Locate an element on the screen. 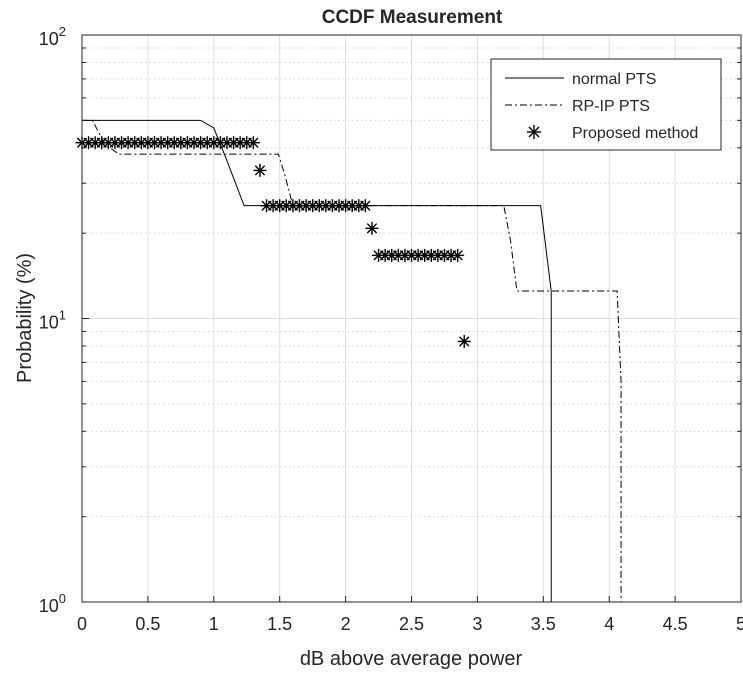 The width and height of the screenshot is (743, 673). y-tick-label: 10¹ is located at coordinates (52, 320).